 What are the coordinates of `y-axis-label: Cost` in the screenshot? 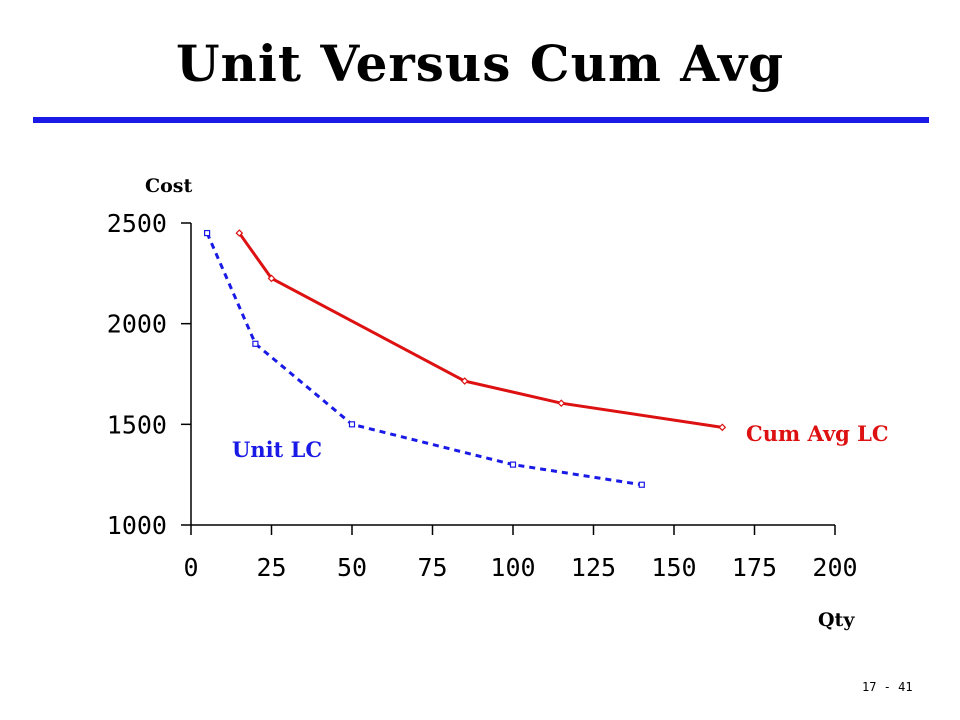 It's located at (168, 186).